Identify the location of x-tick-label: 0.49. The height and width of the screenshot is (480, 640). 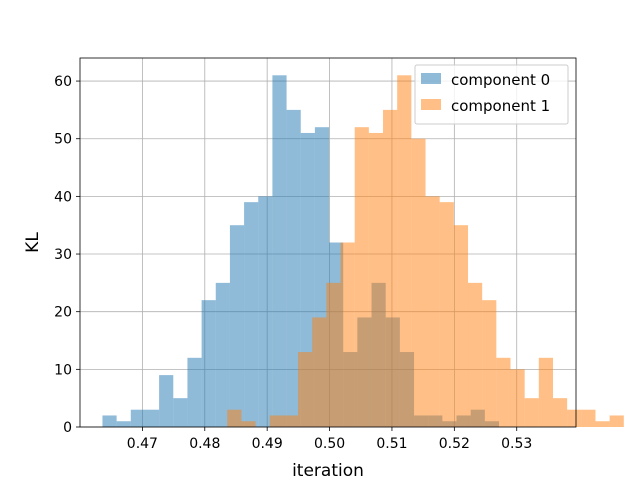
(267, 444).